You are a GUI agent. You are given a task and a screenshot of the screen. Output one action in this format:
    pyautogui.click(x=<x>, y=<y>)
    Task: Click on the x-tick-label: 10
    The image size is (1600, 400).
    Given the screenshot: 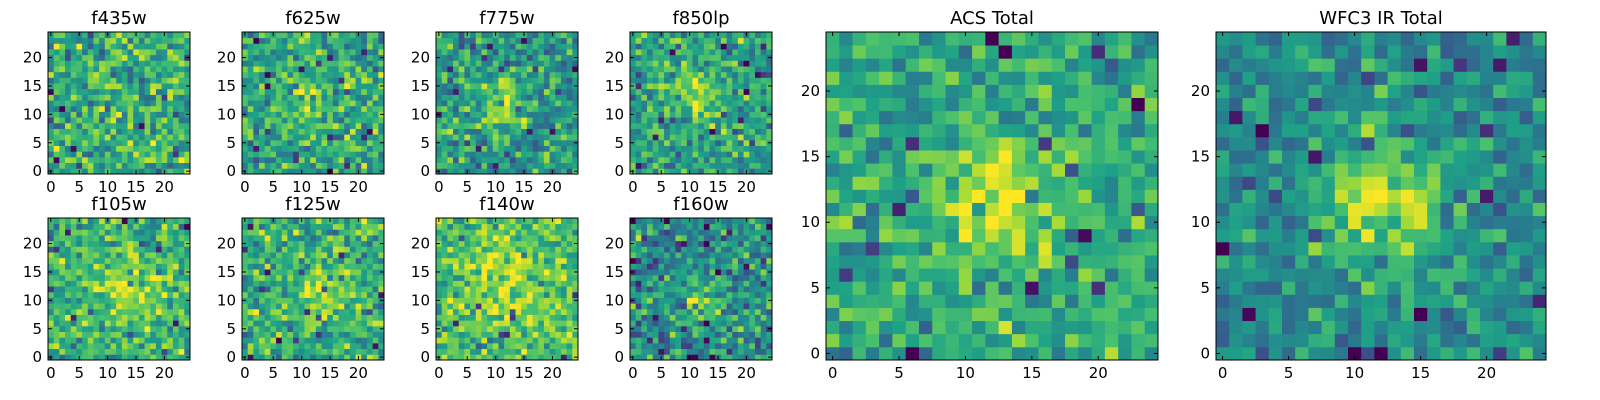 What is the action you would take?
    pyautogui.click(x=689, y=187)
    